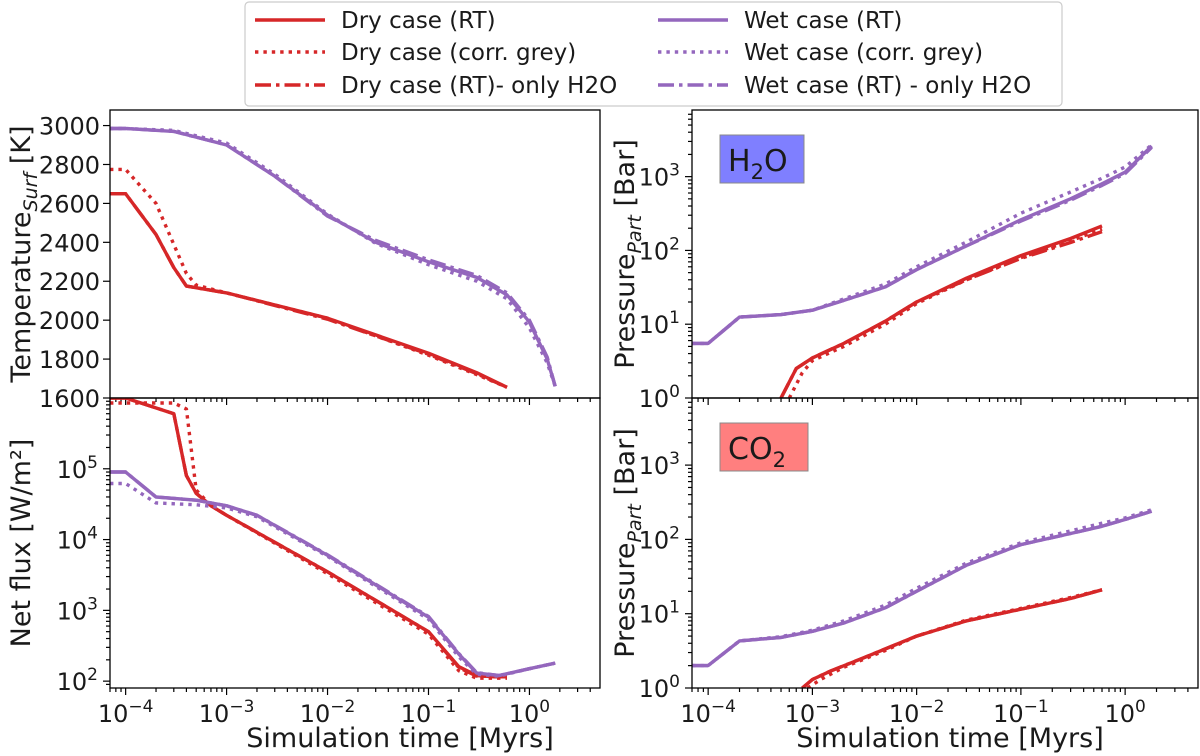  I want to click on y-axis-label-tail: [K], so click(21, 149).